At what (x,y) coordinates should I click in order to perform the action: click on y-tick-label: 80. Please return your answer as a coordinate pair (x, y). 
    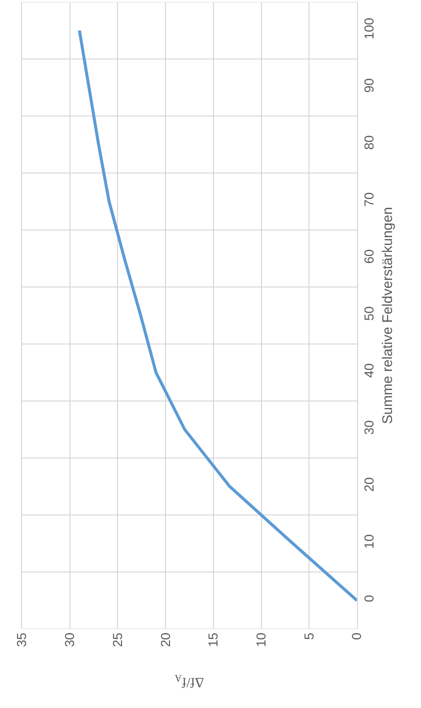
    Looking at the image, I should click on (369, 142).